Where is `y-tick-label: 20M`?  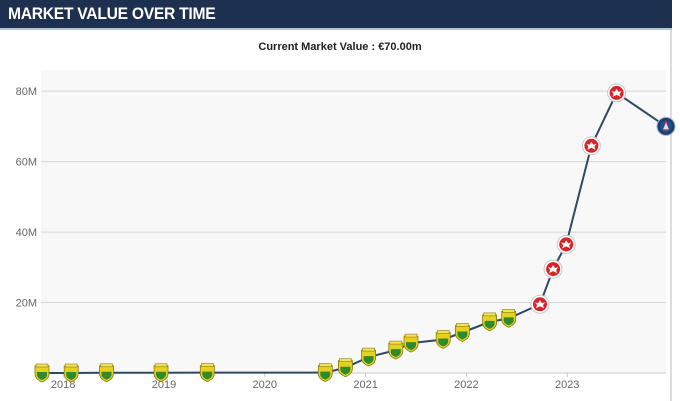
y-tick-label: 20M is located at coordinates (26, 304).